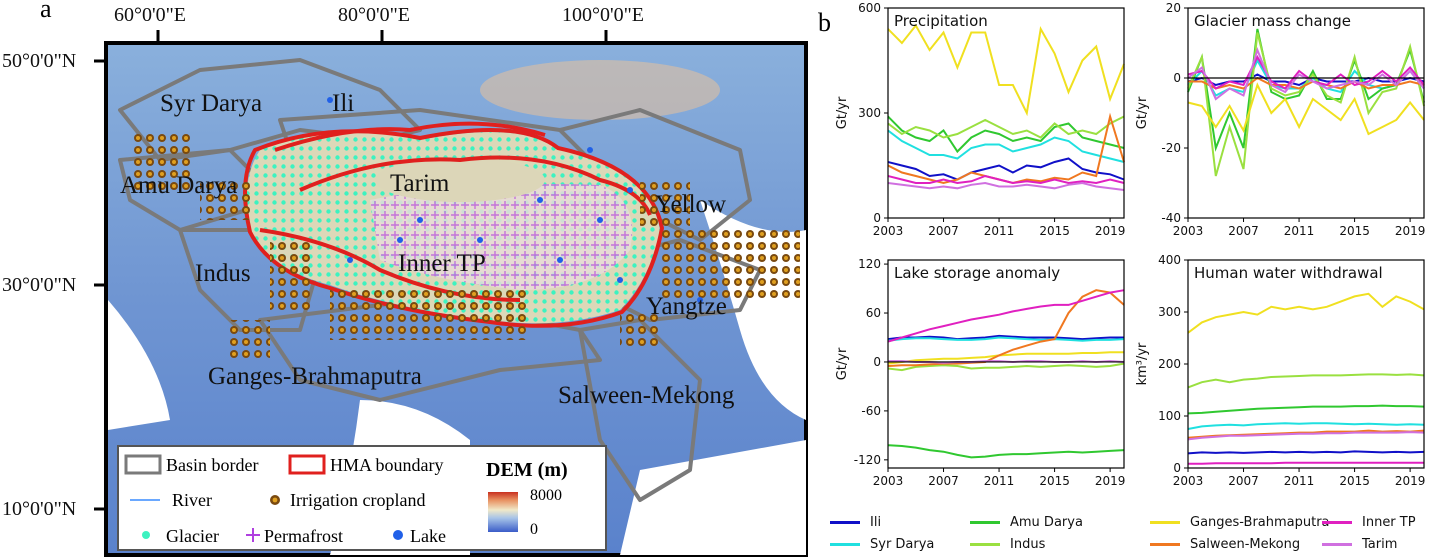 The height and width of the screenshot is (559, 1440). Describe the element at coordinates (546, 495) in the screenshot. I see `legend-dem-max: 8000` at that location.